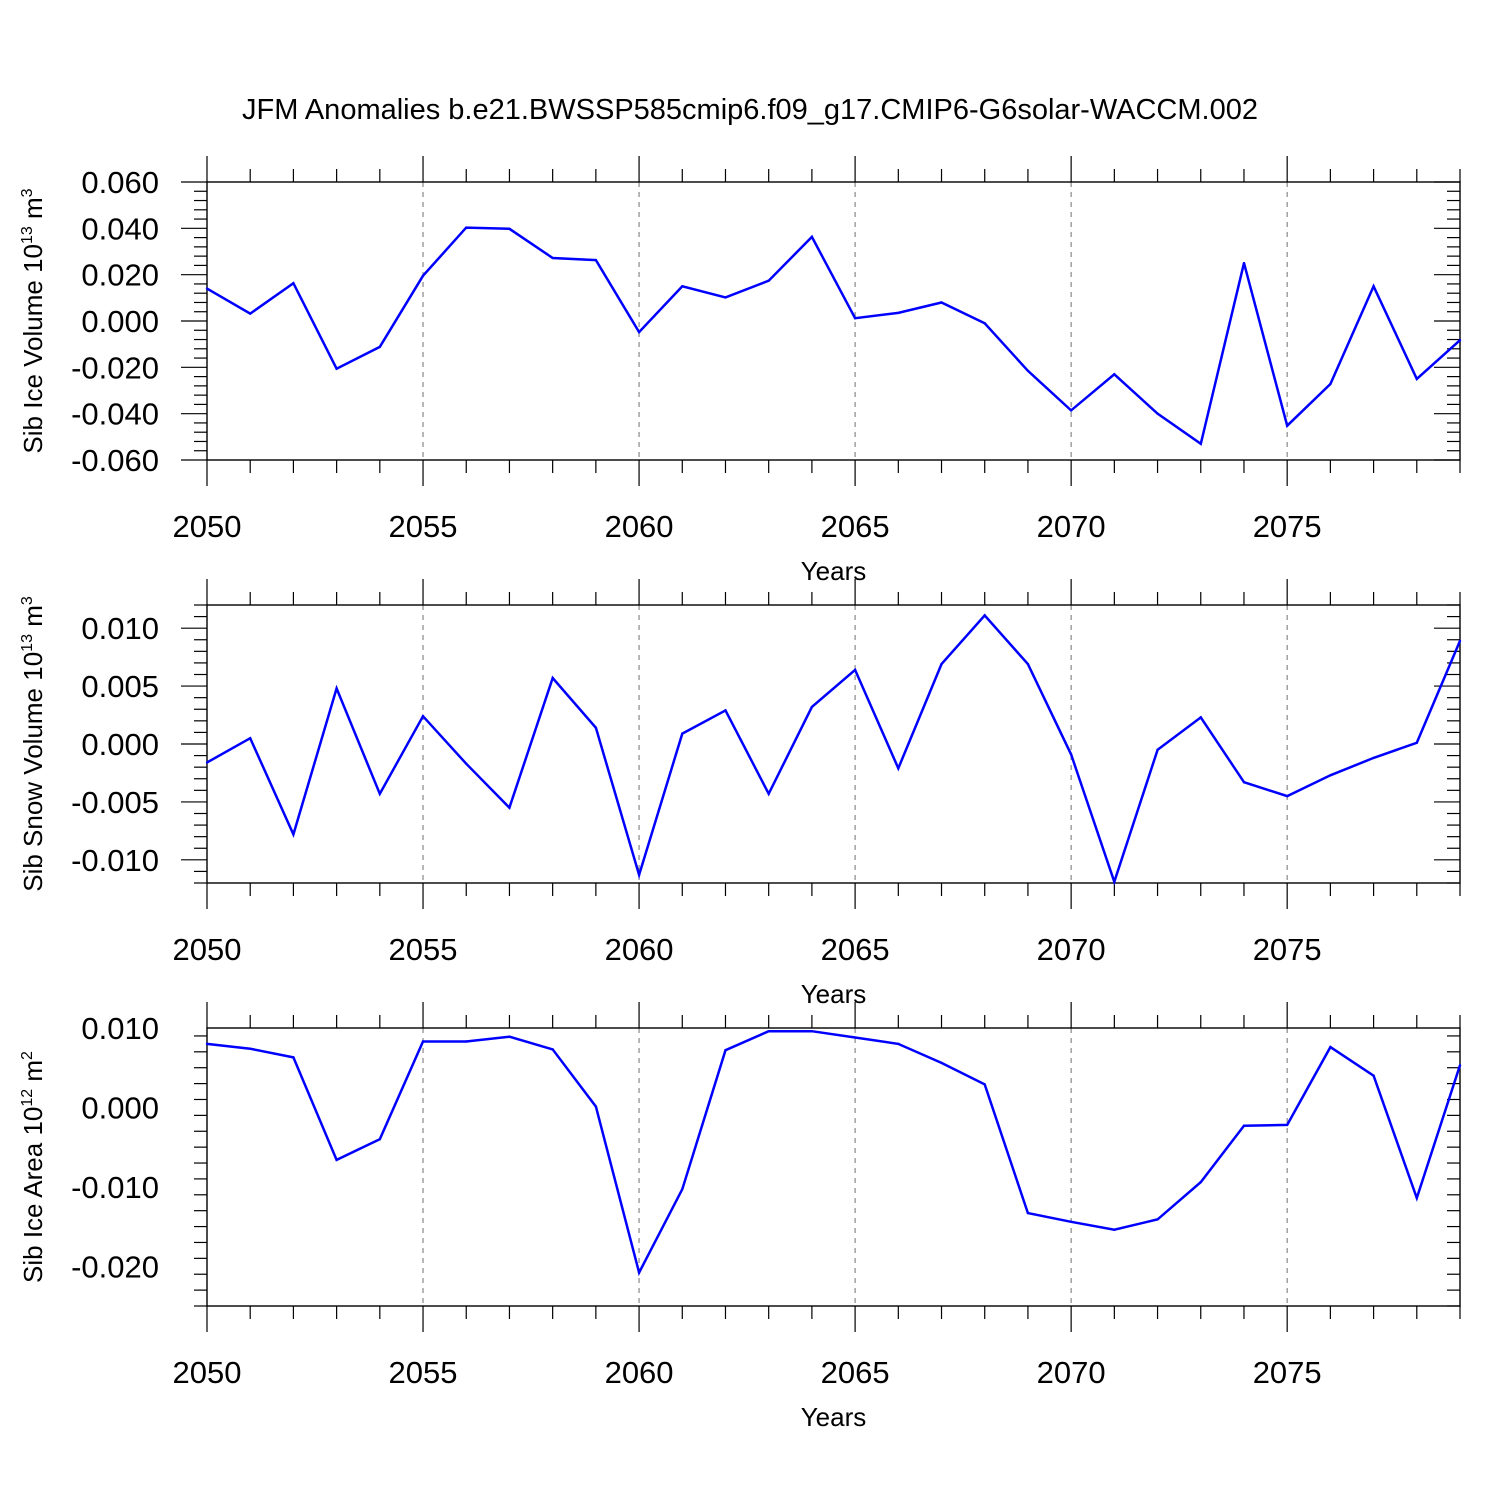 Image resolution: width=1500 pixels, height=1500 pixels. Describe the element at coordinates (33, 320) in the screenshot. I see `y-axis-label: Sib Ice Volume 1013 m3` at that location.